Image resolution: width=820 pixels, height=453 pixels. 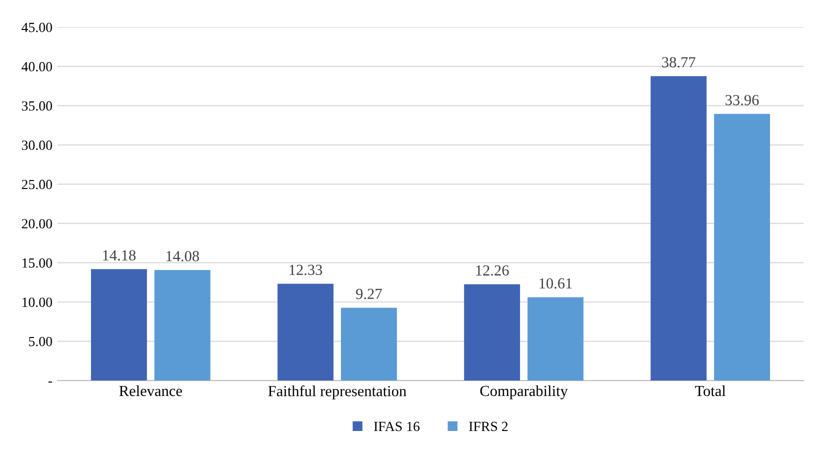 What do you see at coordinates (710, 390) in the screenshot?
I see `x-tick-label: Total` at bounding box center [710, 390].